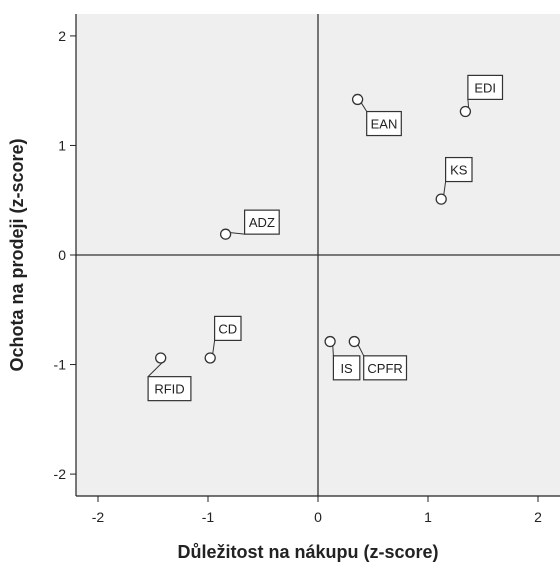 The height and width of the screenshot is (571, 560). I want to click on point-label: EAN, so click(384, 124).